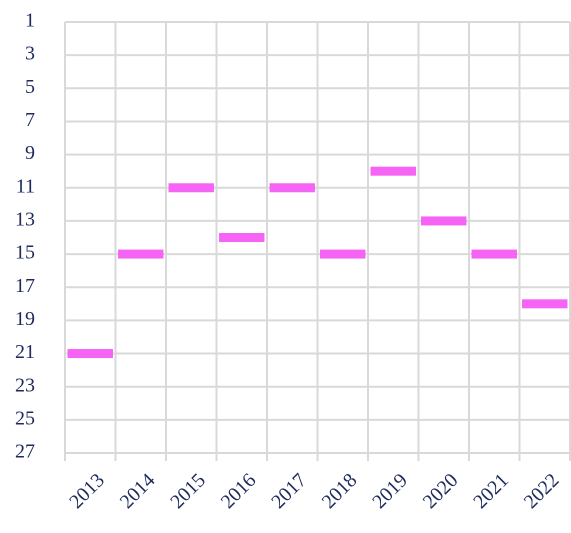  I want to click on y-tick-label: 11, so click(25, 186).